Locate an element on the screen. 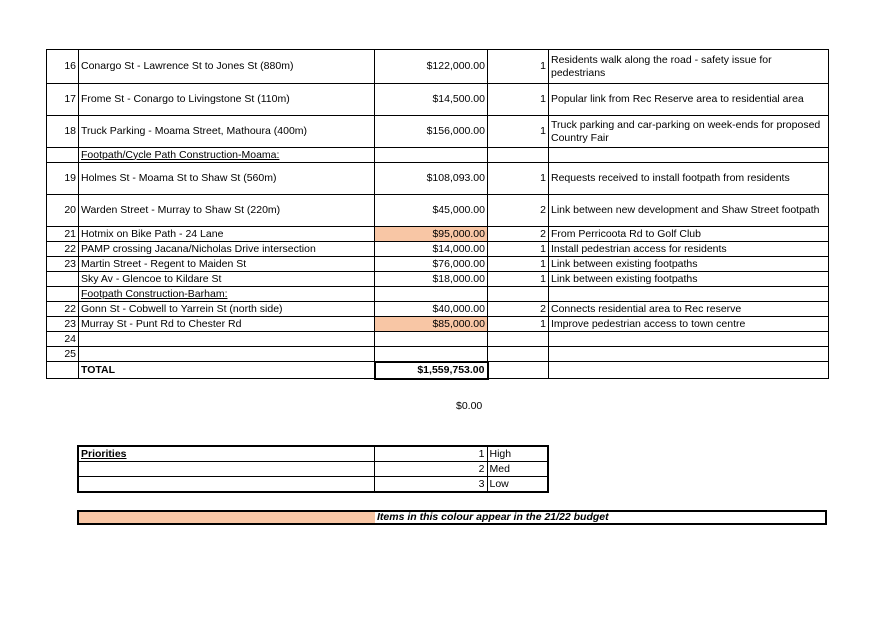 This screenshot has width=893, height=626. row-comment: From Perricoota Rd to Golf Club is located at coordinates (688, 234).